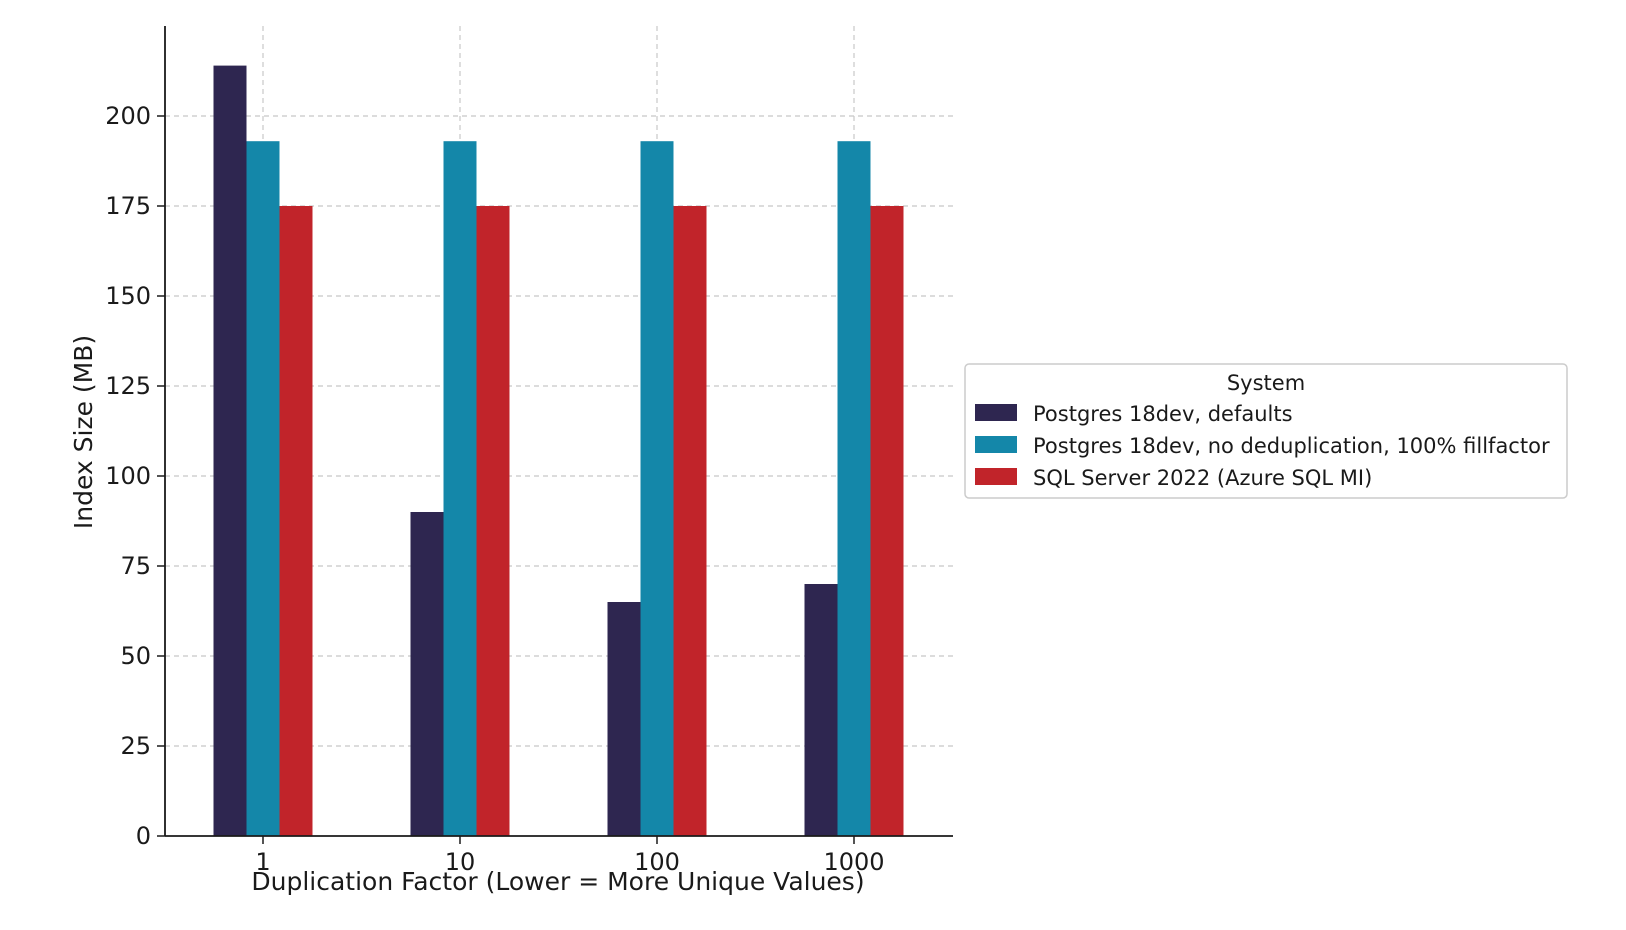  I want to click on x-tick-label: 100, so click(657, 862).